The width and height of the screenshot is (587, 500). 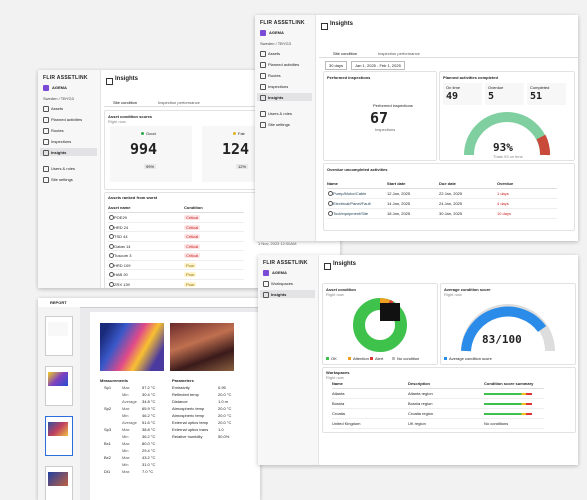 What do you see at coordinates (508, 324) in the screenshot?
I see `card` at bounding box center [508, 324].